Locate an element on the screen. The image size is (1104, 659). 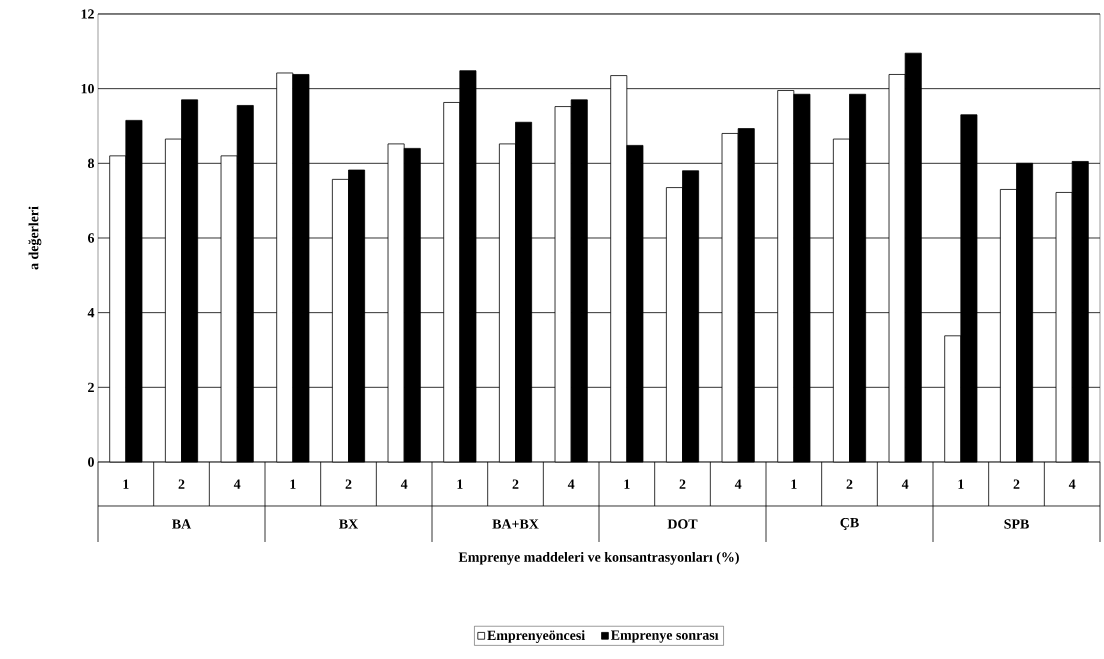
y-tick-label: 0 is located at coordinates (91, 462).